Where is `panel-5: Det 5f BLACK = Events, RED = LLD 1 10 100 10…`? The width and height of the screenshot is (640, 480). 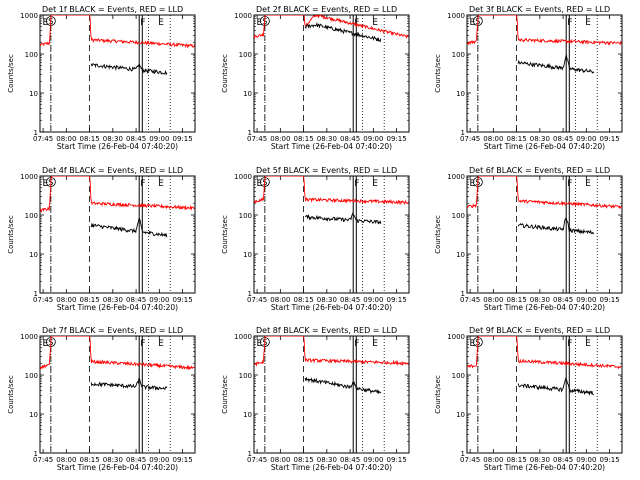
panel-5: Det 5f BLACK = Events, RED = LLD 1 10 100 10… is located at coordinates (315, 239).